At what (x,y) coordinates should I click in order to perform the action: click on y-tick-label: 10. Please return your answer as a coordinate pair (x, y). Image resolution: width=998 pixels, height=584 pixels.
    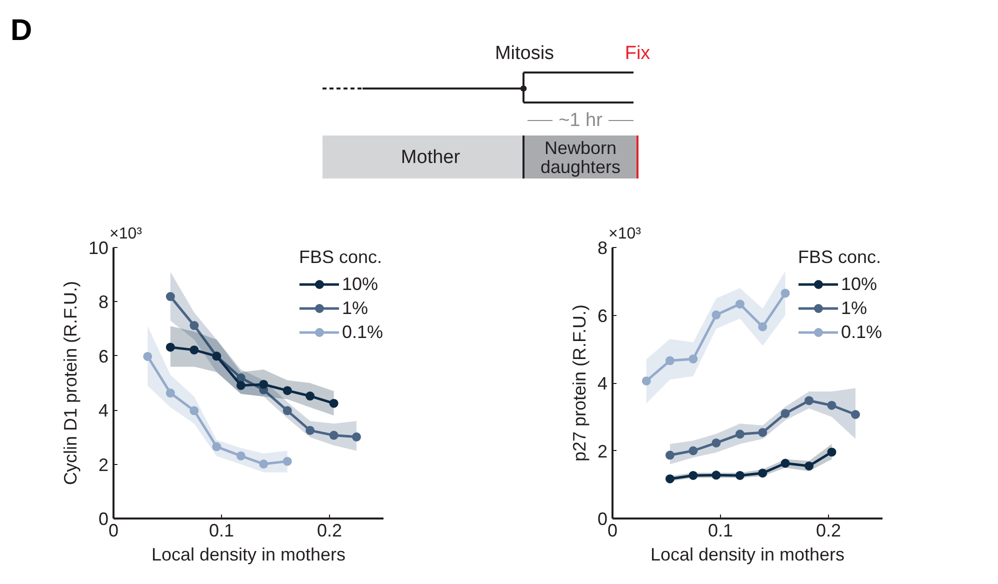
    Looking at the image, I should click on (98, 248).